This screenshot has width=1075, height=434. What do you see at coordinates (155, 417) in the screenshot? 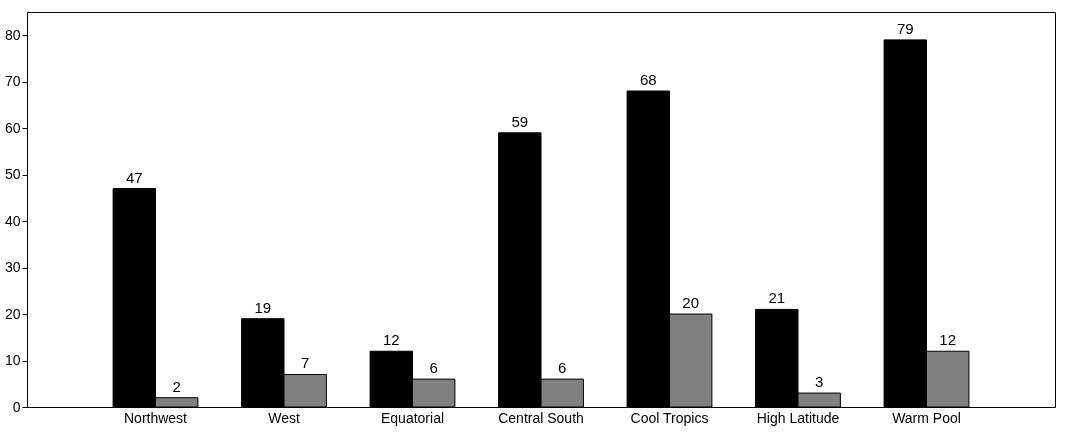
I see `x-tick-label: Northwest` at bounding box center [155, 417].